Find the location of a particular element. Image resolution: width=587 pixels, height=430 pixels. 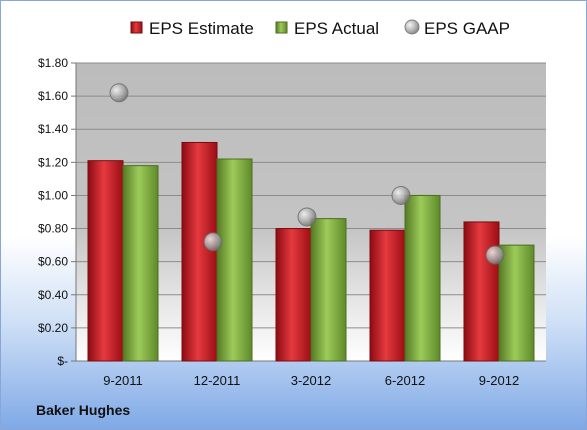

x-category-label: 6-2012 is located at coordinates (405, 380).